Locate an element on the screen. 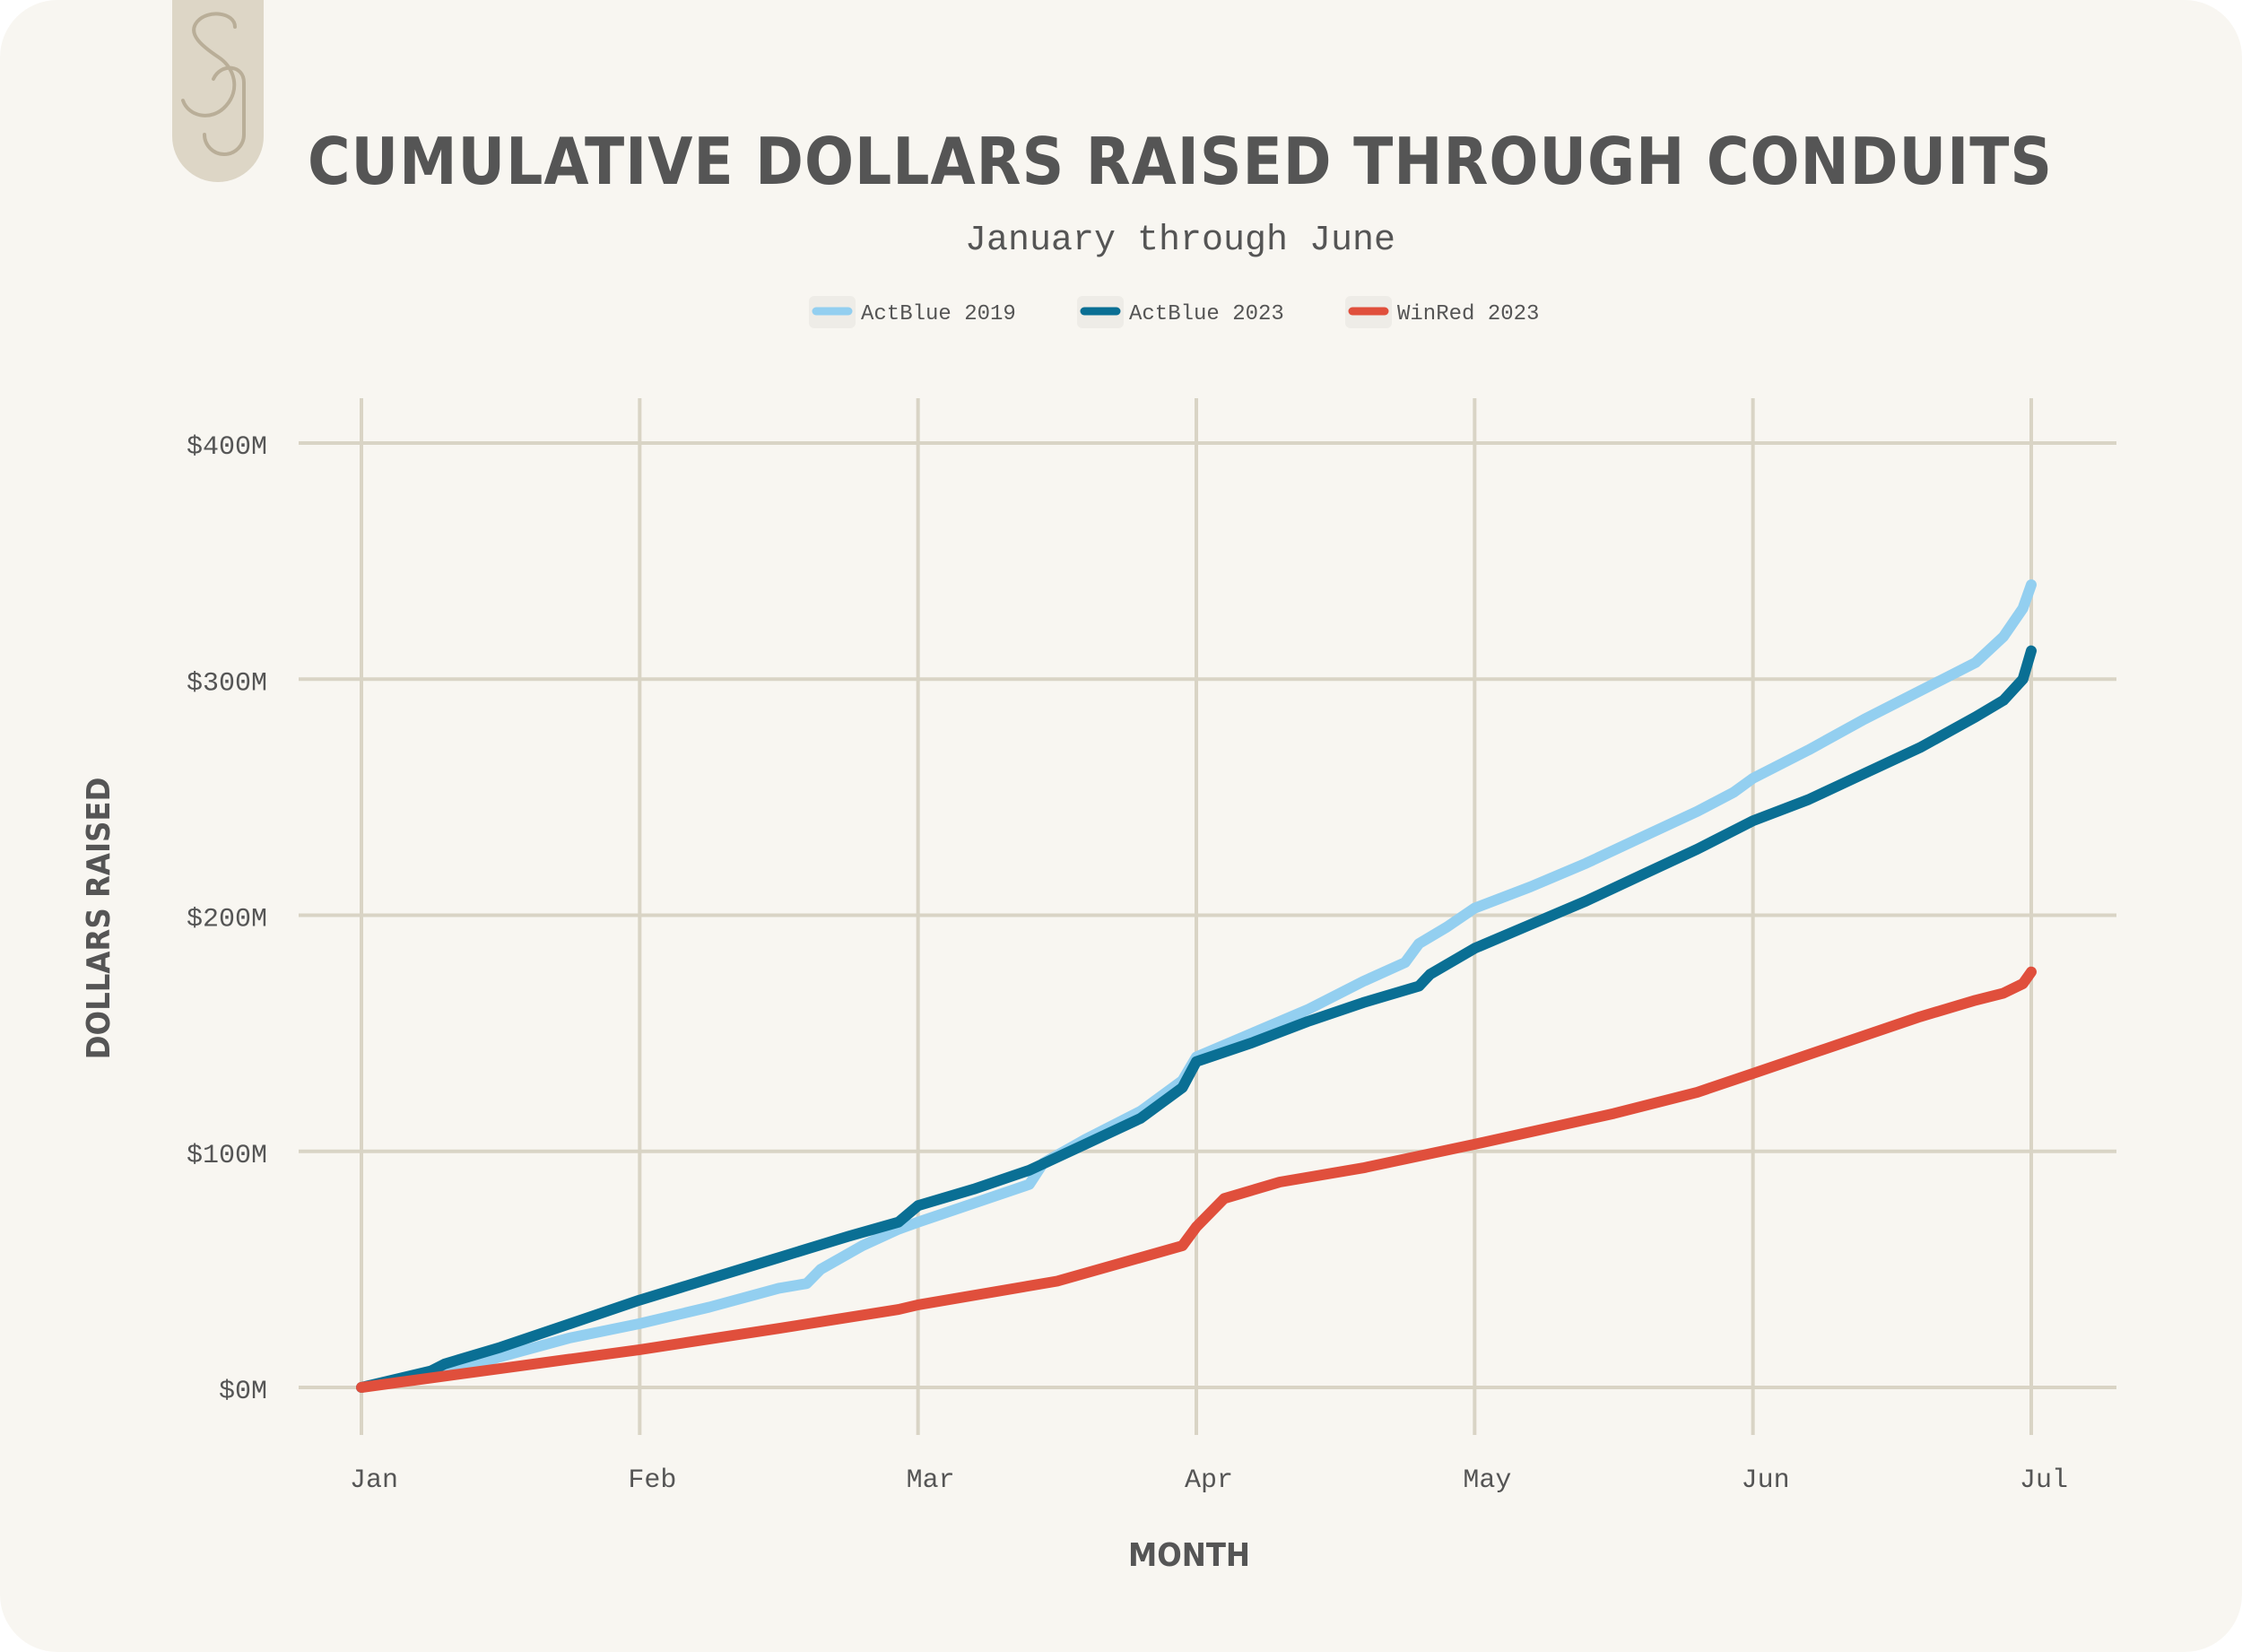 This screenshot has height=1652, width=2242. x-axis-label: MONTH is located at coordinates (1189, 1555).